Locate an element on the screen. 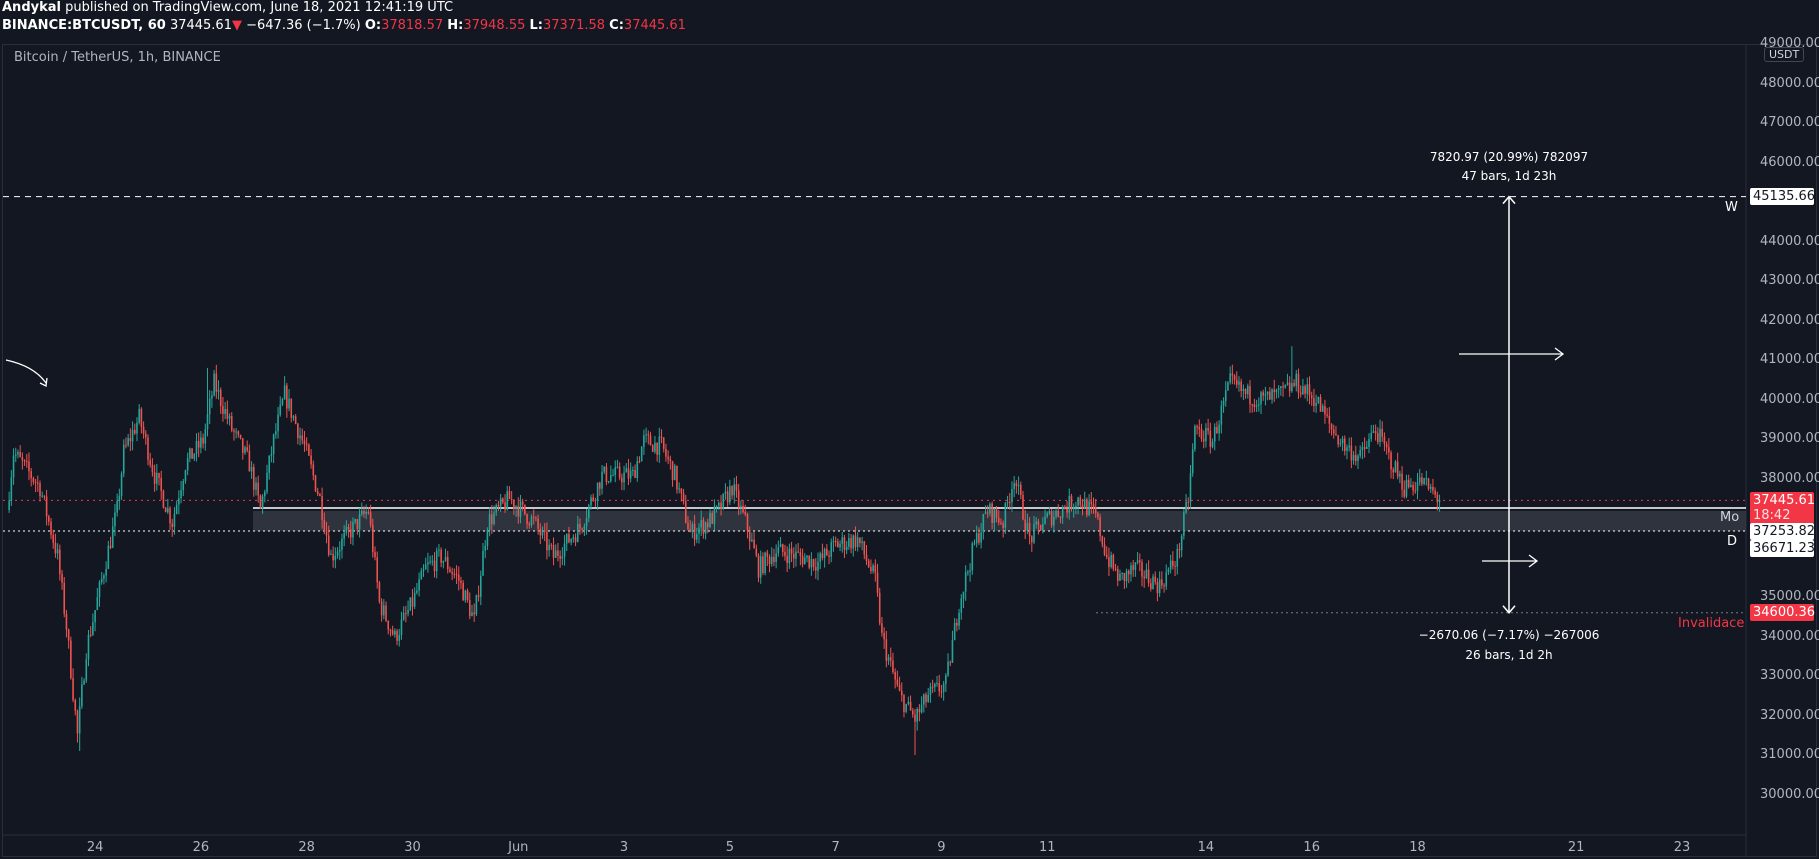 The width and height of the screenshot is (1819, 859). time-tick-label: 23 is located at coordinates (1682, 847).